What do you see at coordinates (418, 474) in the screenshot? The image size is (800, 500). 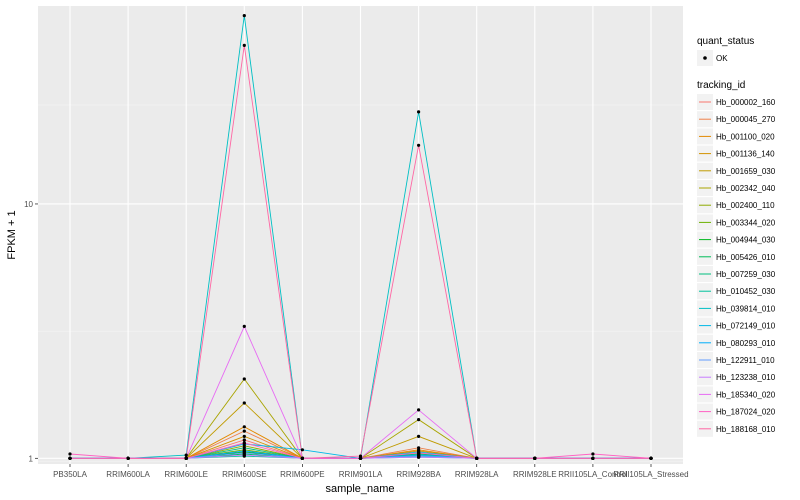 I see `x-tick-label-6: RRIM928BA` at bounding box center [418, 474].